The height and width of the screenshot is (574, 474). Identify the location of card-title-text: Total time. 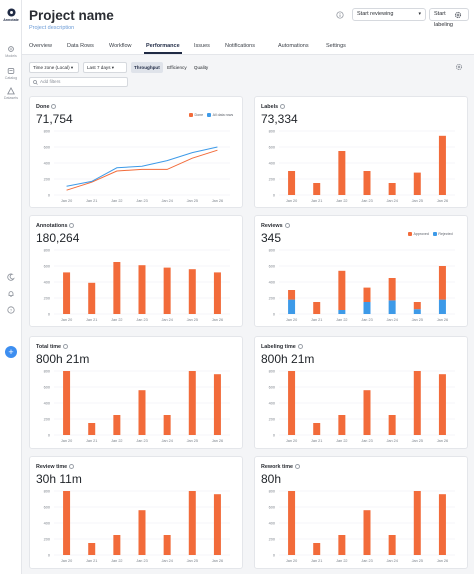
(49, 347).